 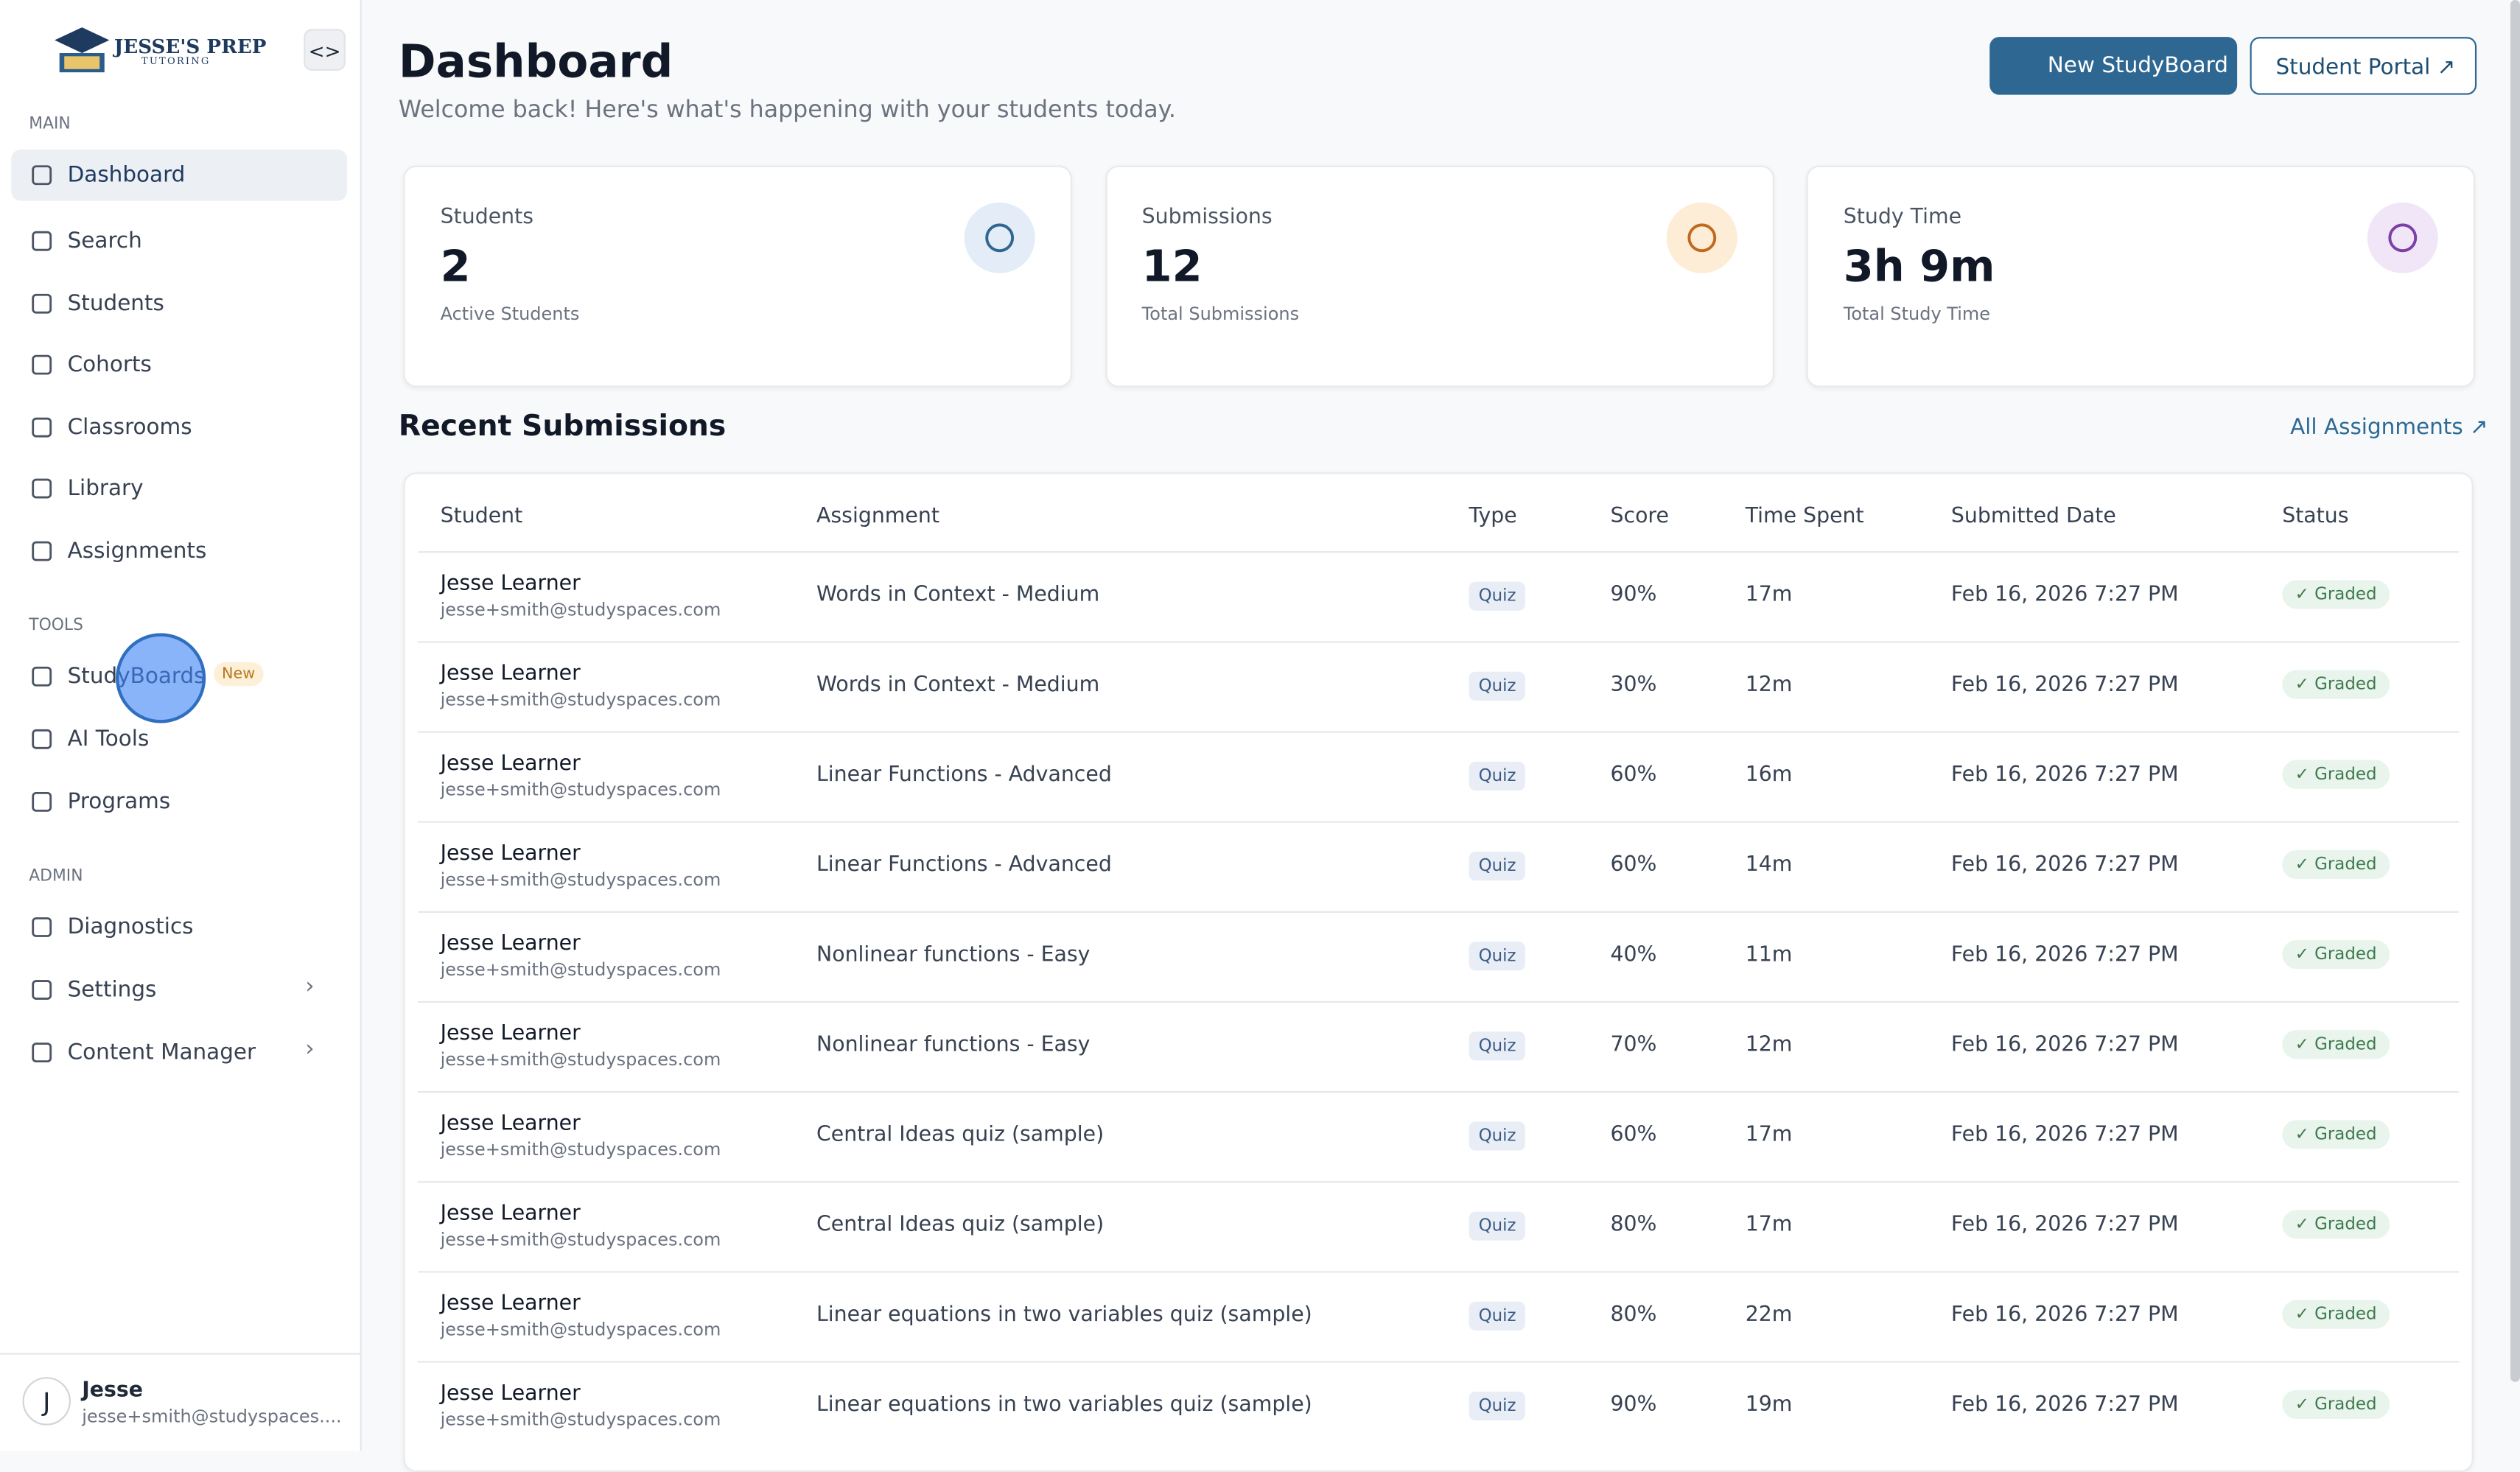 What do you see at coordinates (455, 267) in the screenshot?
I see `stat-value: 2` at bounding box center [455, 267].